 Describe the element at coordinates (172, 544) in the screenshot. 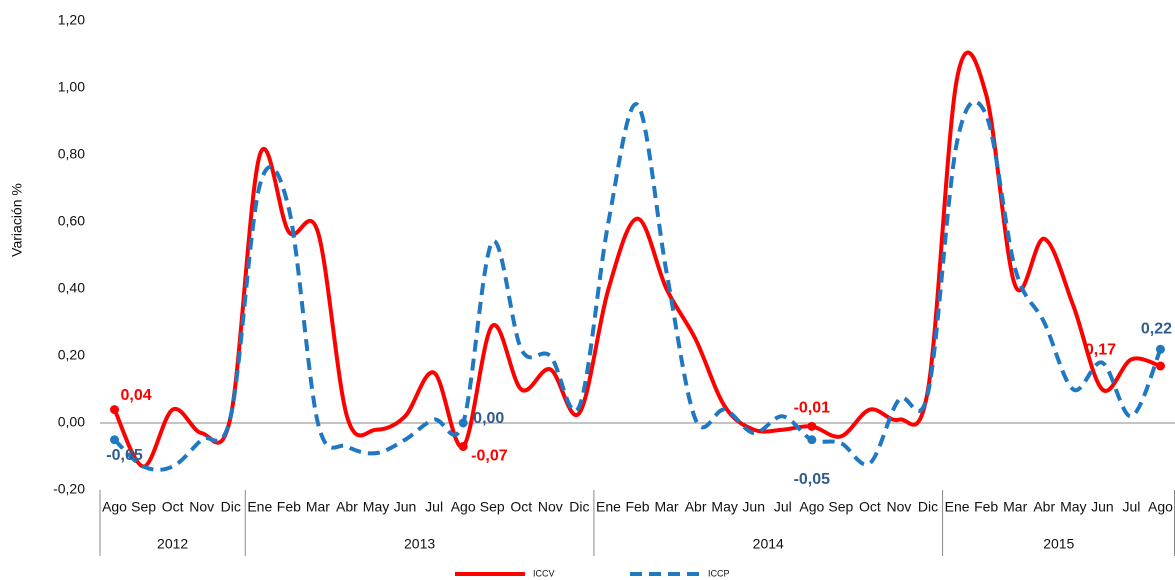

I see `group-label: 2012` at that location.